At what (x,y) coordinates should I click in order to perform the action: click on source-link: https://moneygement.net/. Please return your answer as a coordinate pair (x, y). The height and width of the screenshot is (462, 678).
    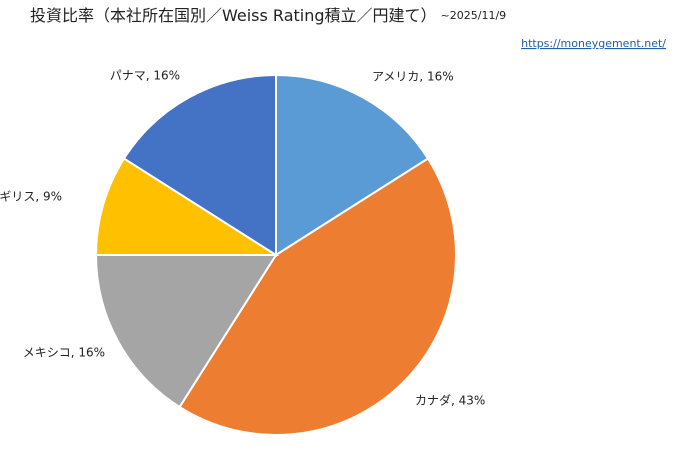
    Looking at the image, I should click on (593, 43).